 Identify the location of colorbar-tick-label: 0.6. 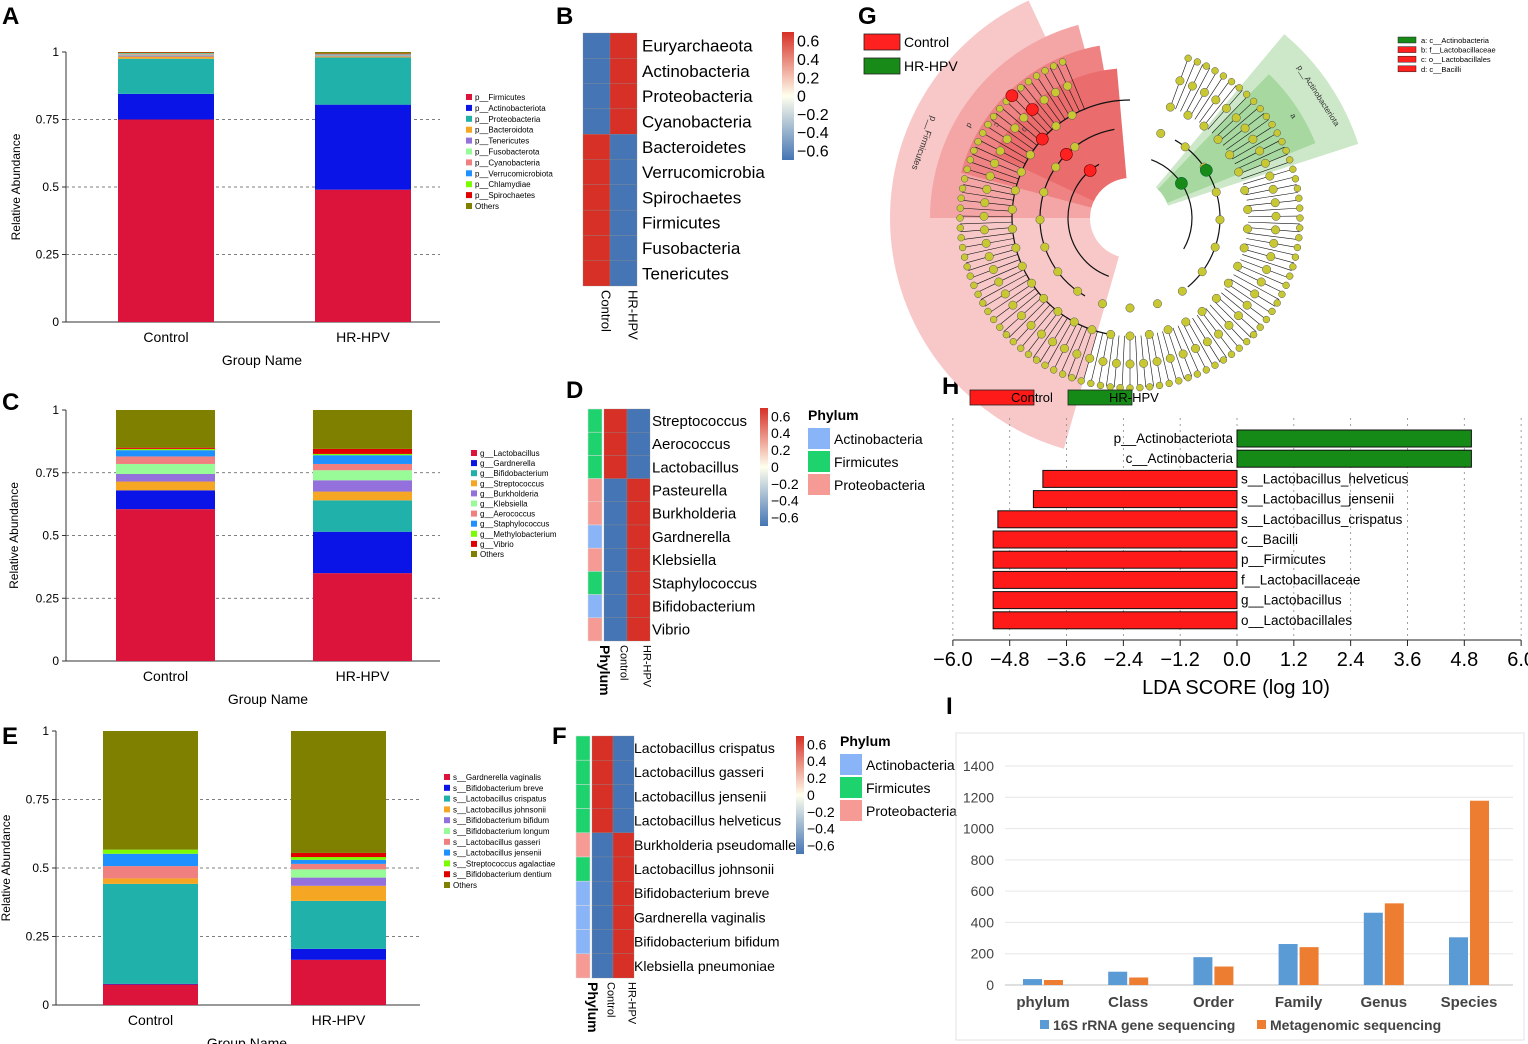
(817, 744).